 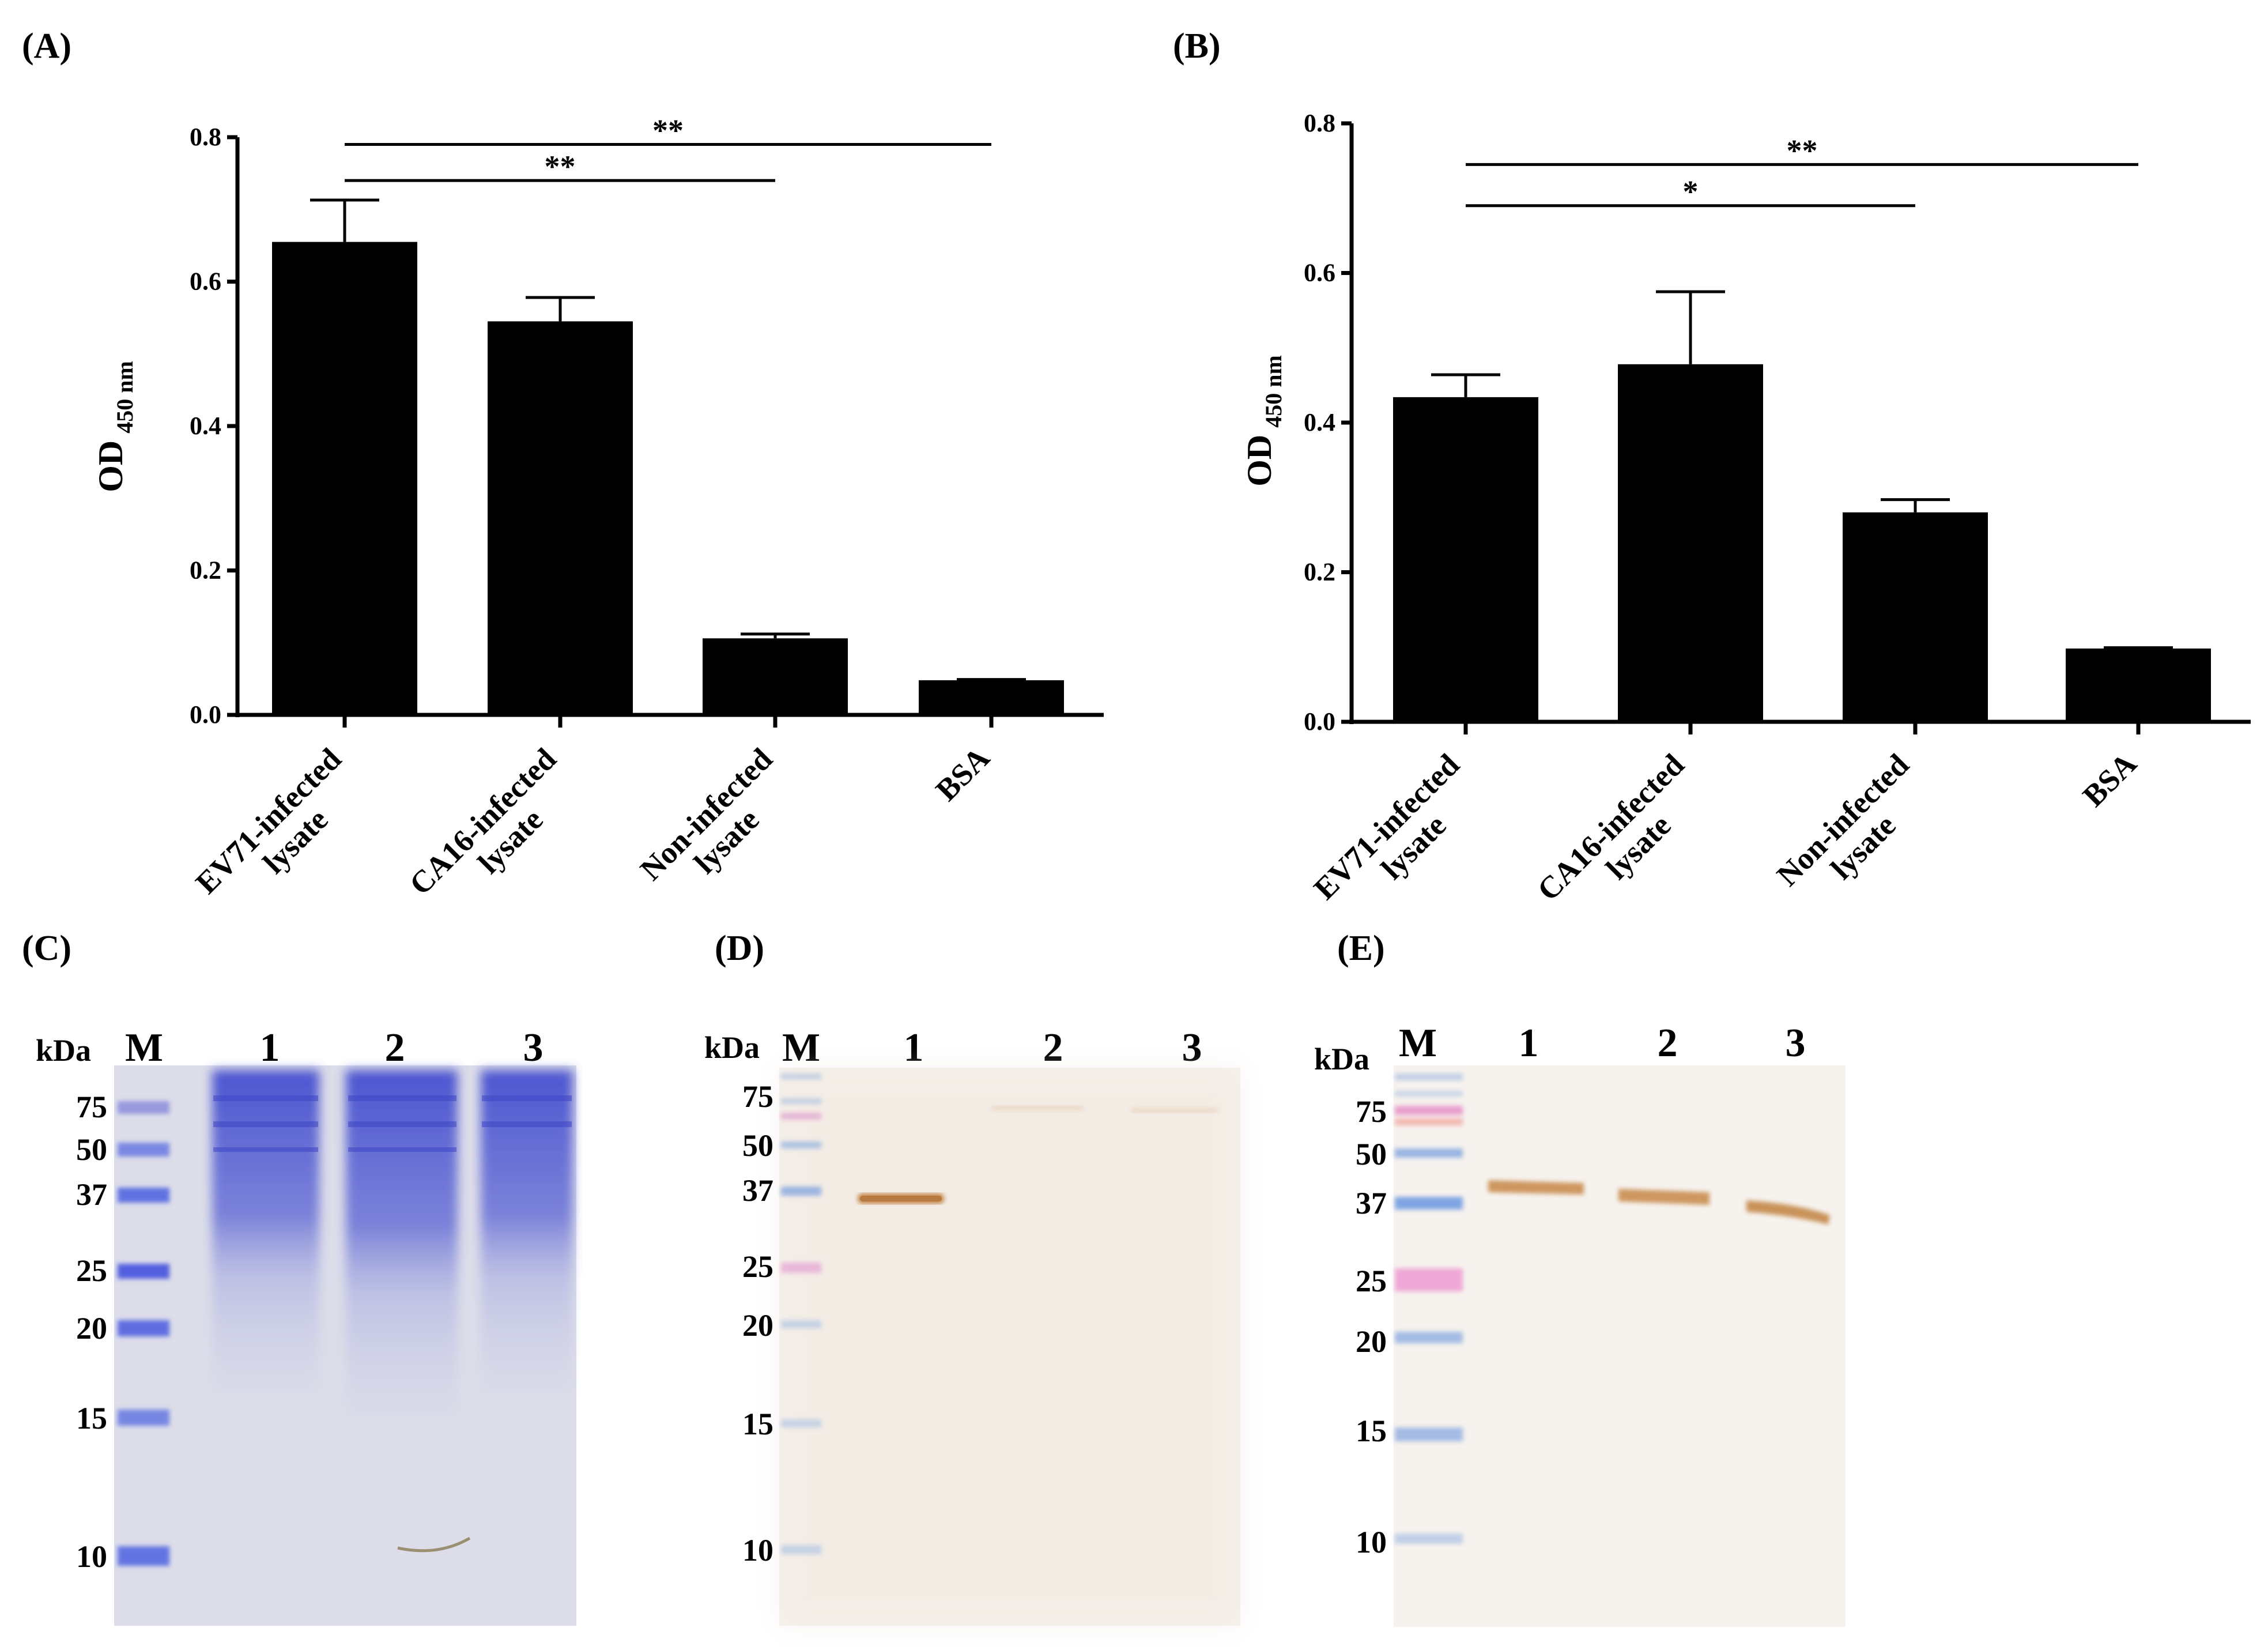 What do you see at coordinates (1197, 46) in the screenshot?
I see `panel-b-label: (B)` at bounding box center [1197, 46].